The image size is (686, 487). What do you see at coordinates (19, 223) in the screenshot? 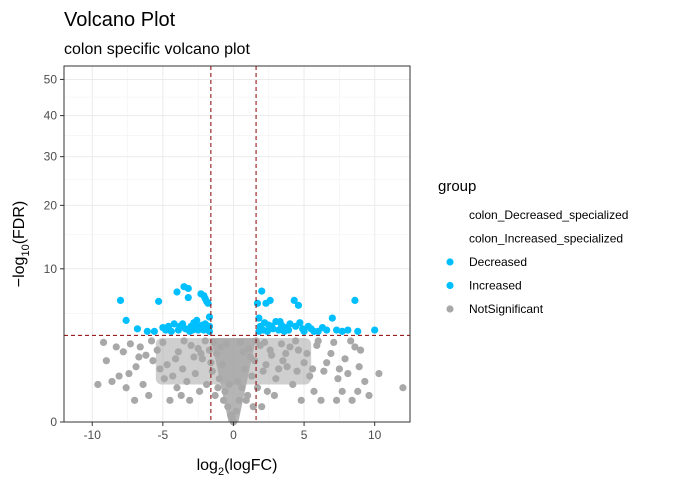
I see `y-axis-title-rest: (FDR)` at bounding box center [19, 223].